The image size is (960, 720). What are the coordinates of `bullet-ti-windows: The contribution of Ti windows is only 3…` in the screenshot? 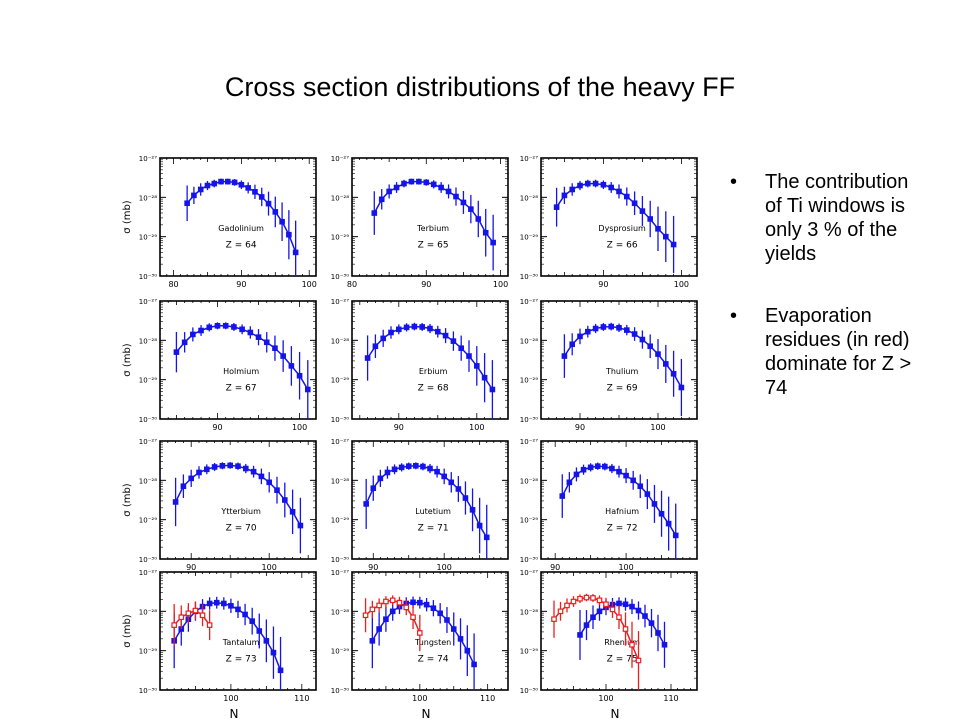 It's located at (830, 218).